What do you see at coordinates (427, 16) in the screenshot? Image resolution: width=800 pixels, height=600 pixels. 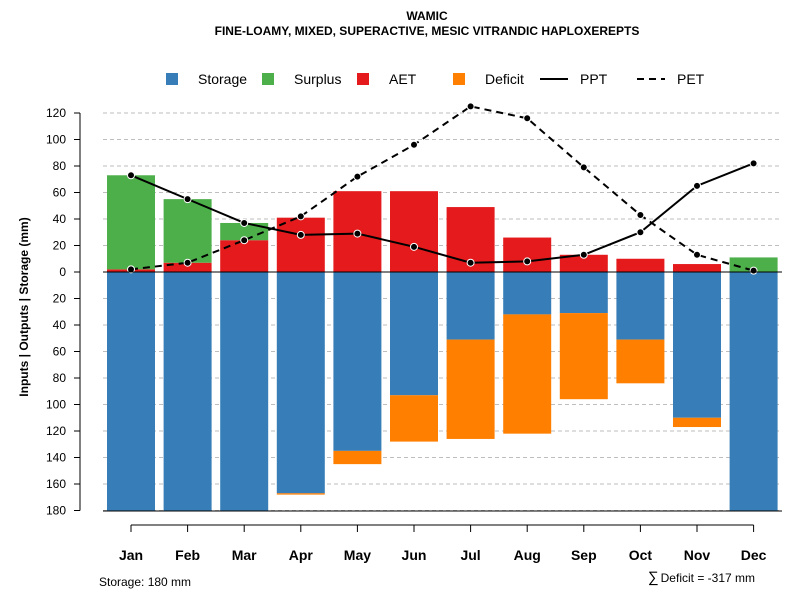 I see `chart-title: WAMIC` at bounding box center [427, 16].